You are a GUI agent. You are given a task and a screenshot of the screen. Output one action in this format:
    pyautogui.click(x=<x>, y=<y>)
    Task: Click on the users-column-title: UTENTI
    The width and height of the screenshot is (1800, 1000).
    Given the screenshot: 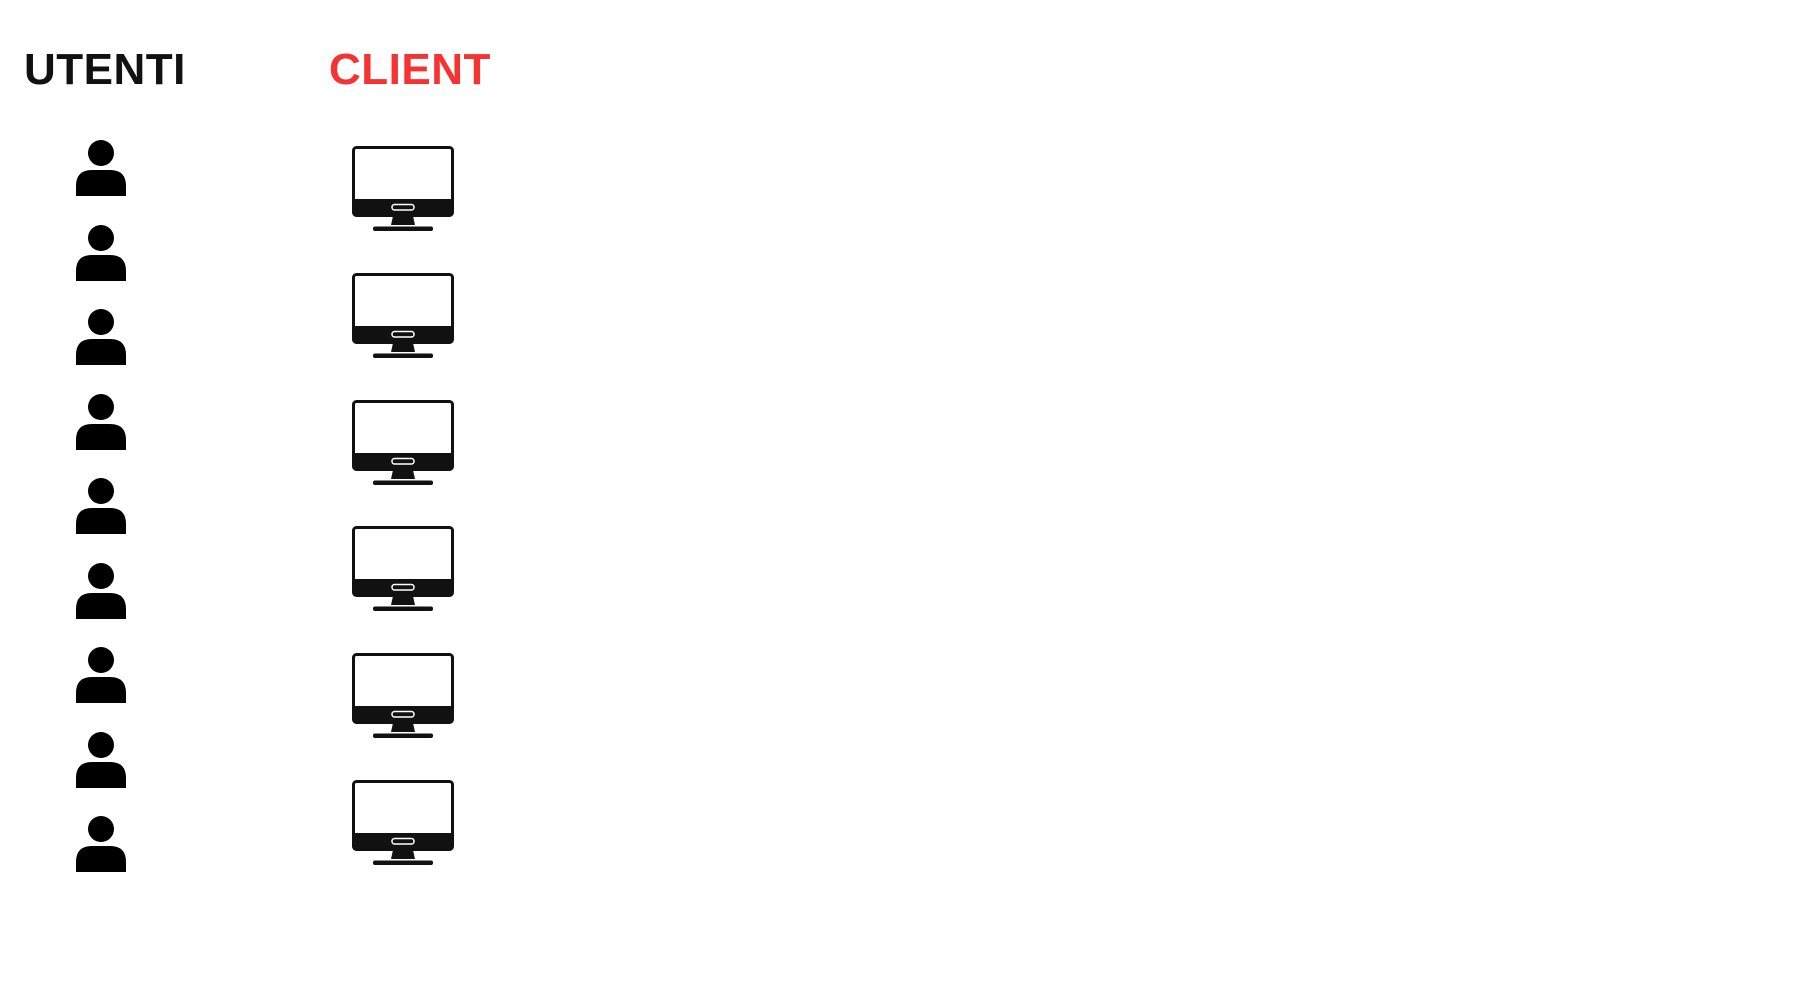 What is the action you would take?
    pyautogui.click(x=105, y=69)
    